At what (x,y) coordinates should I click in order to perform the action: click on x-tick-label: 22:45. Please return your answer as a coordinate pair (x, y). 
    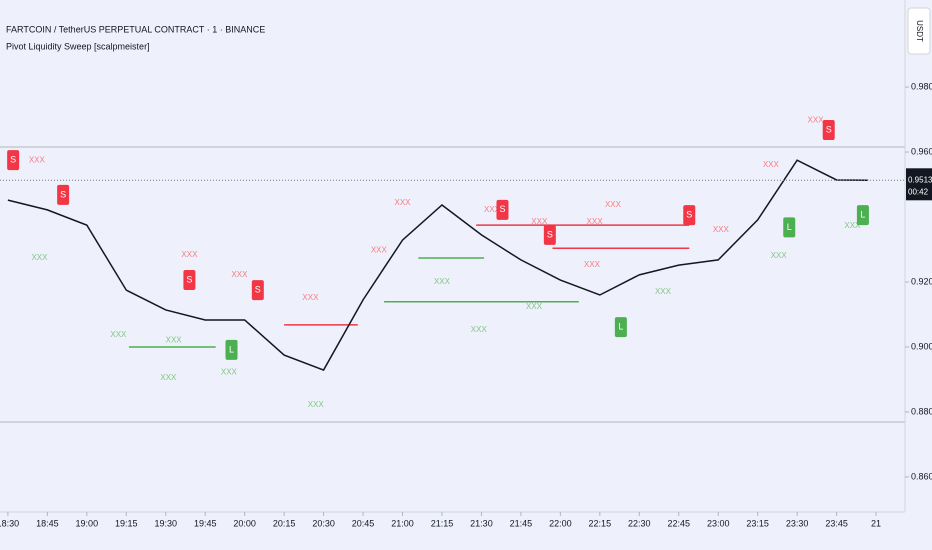
    Looking at the image, I should click on (678, 523).